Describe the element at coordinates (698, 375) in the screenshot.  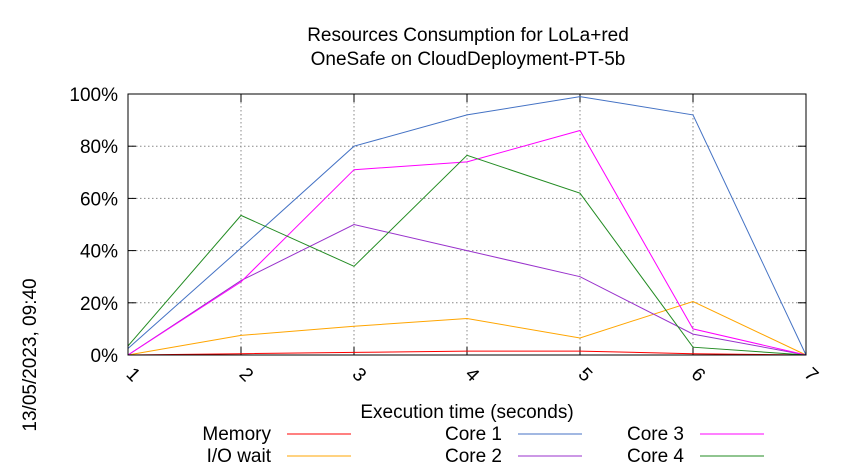
I see `x-tick-label: 6` at that location.